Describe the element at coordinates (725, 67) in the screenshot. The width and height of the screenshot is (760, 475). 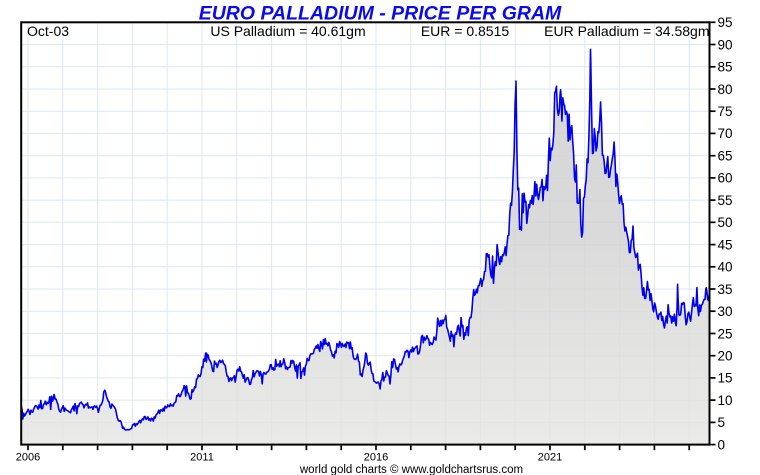
I see `svg-text: 85` at that location.